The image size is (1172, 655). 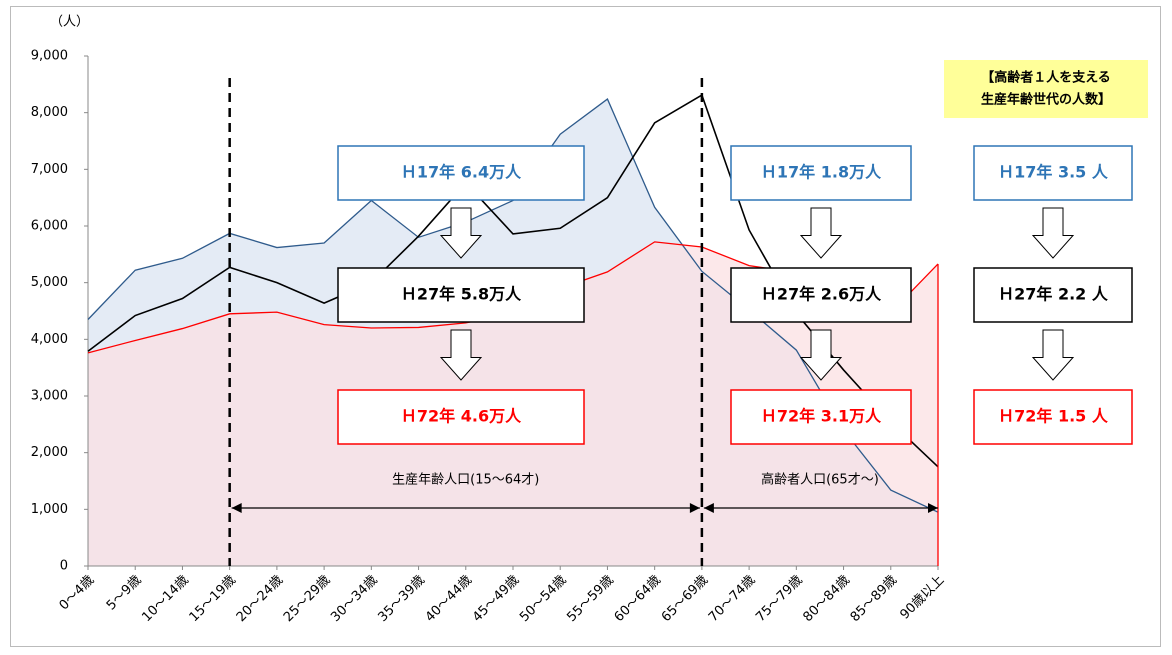 I want to click on box-text: Ｈ27年 2.2 人, so click(x=1053, y=294).